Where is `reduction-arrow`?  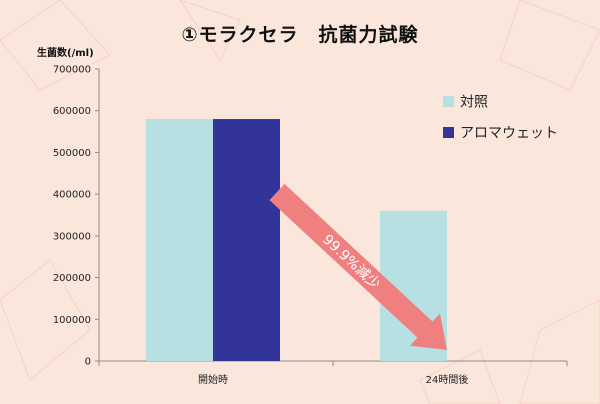
reduction-arrow is located at coordinates (358, 266).